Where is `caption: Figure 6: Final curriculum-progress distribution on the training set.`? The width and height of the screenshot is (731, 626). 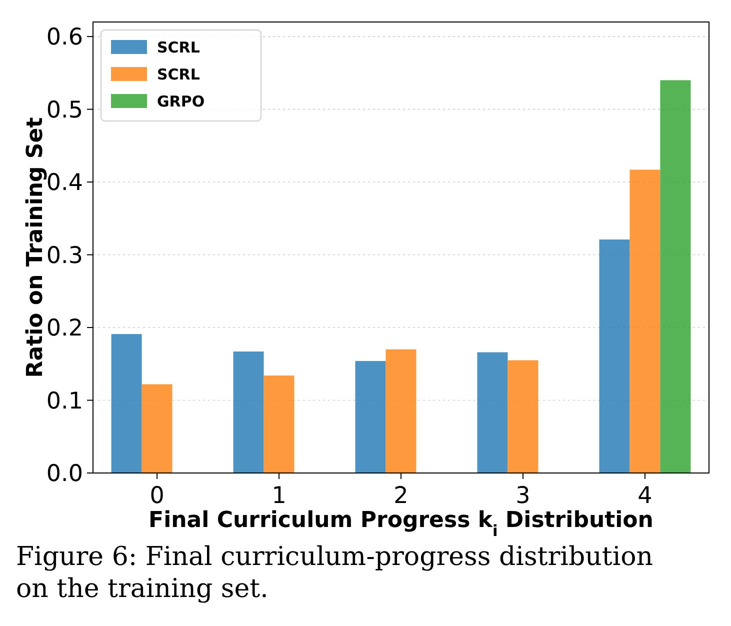
caption: Figure 6: Final curriculum-progress distribution on the training set. is located at coordinates (335, 573).